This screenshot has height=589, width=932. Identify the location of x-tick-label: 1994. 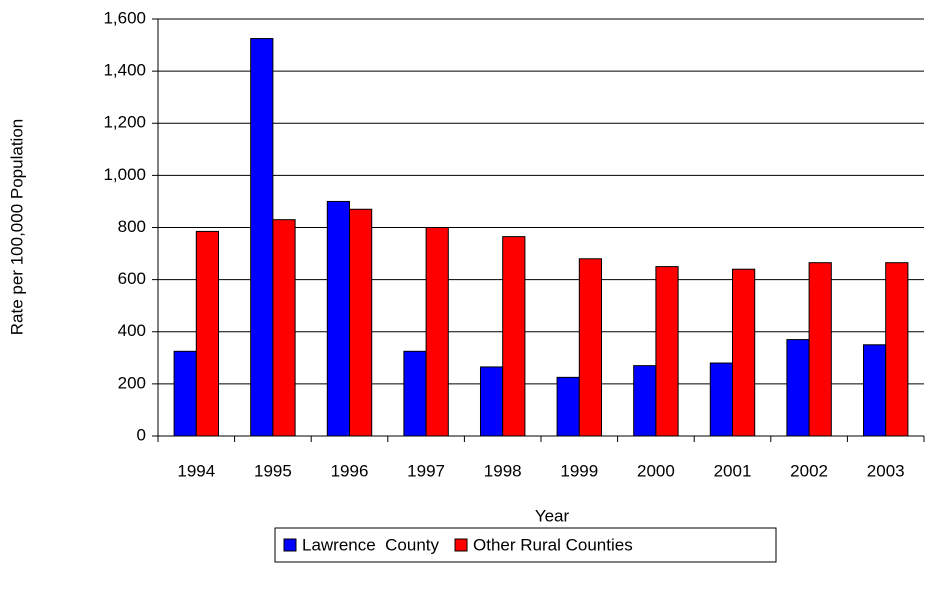
(196, 470).